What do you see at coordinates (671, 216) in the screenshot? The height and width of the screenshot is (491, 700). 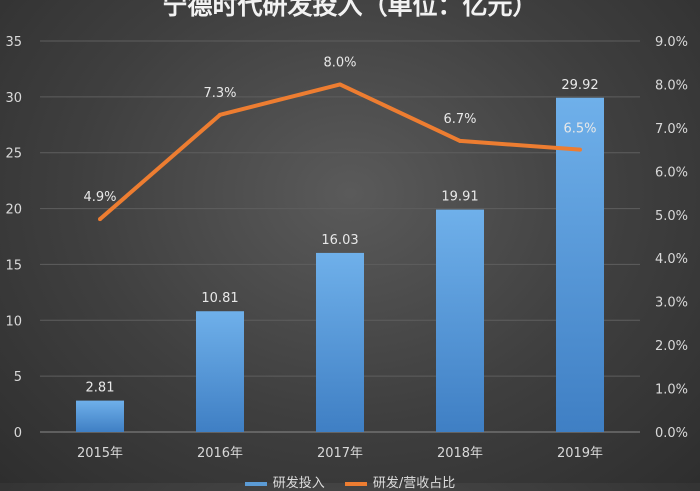 I see `y2-tick-label: 5.0%` at bounding box center [671, 216].